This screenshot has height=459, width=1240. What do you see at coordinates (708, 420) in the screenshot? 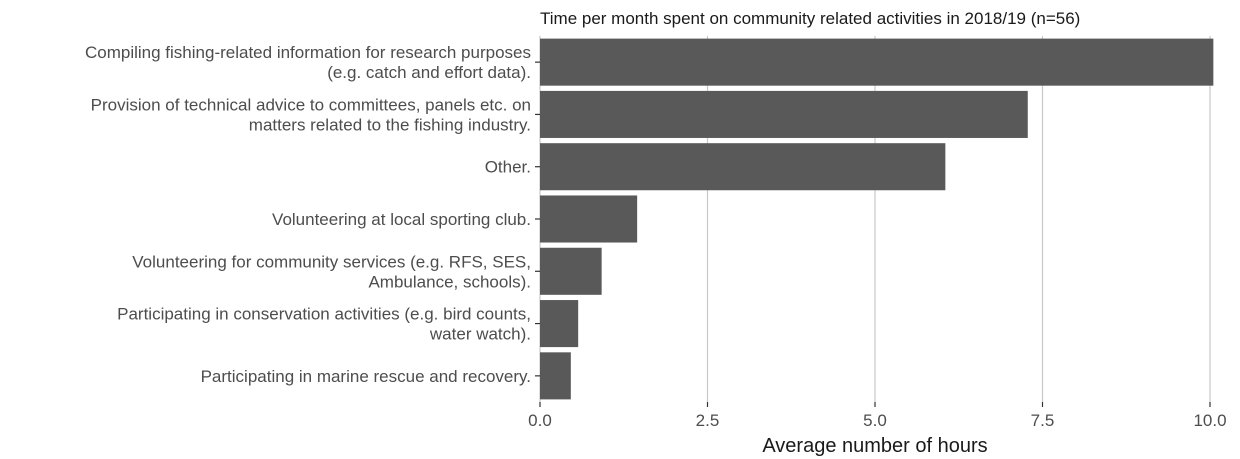
I see `x-tick-label: 2.5` at bounding box center [708, 420].